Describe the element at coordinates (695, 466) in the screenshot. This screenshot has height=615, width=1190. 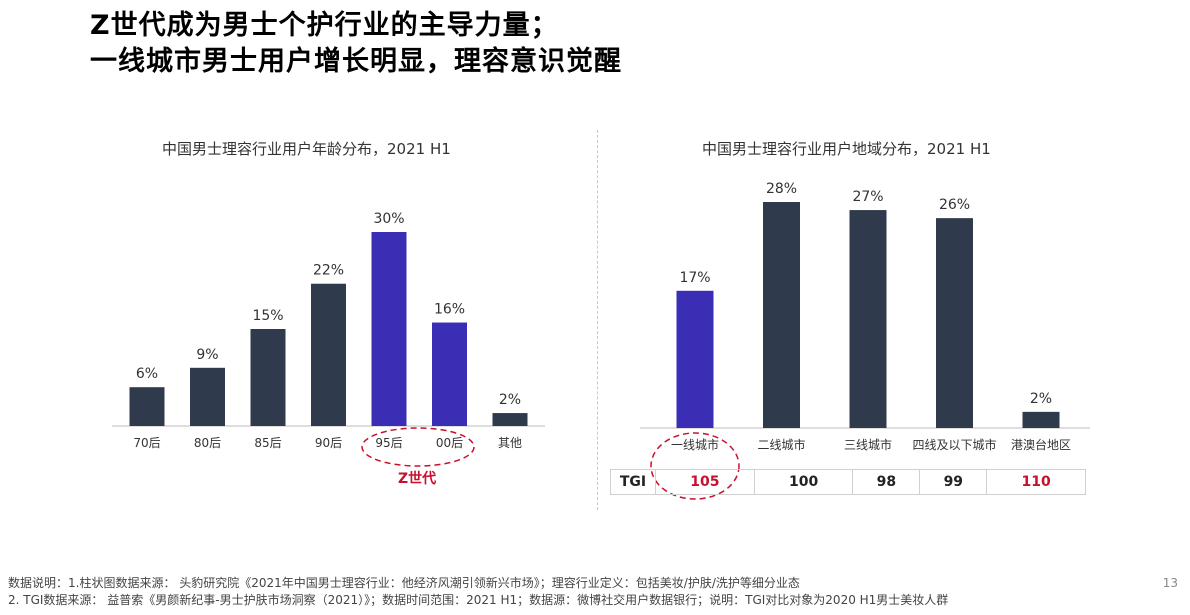
I see `tier1-city-ellipse` at that location.